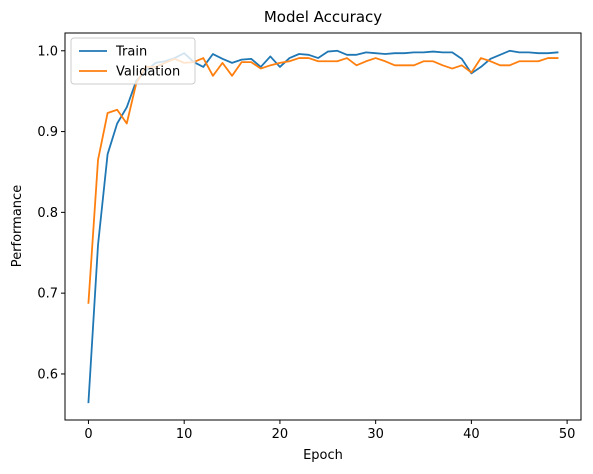 This screenshot has height=474, width=593. Describe the element at coordinates (17, 226) in the screenshot. I see `y-axis-label: Performance` at that location.